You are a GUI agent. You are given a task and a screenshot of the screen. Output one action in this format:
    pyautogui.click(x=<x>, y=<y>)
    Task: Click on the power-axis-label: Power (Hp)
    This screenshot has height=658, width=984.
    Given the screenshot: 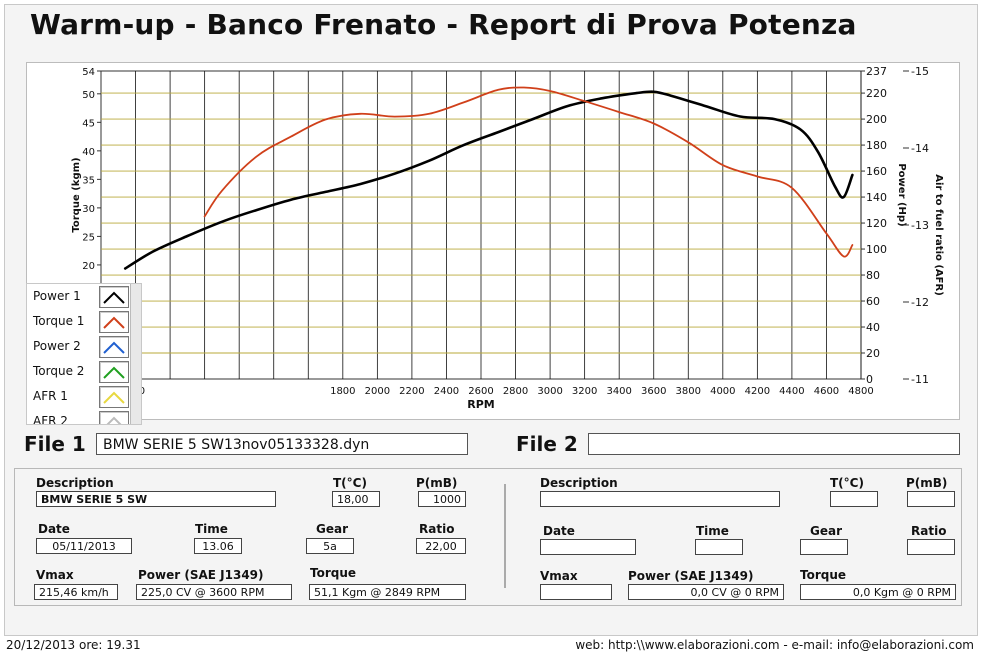 What is the action you would take?
    pyautogui.click(x=901, y=194)
    